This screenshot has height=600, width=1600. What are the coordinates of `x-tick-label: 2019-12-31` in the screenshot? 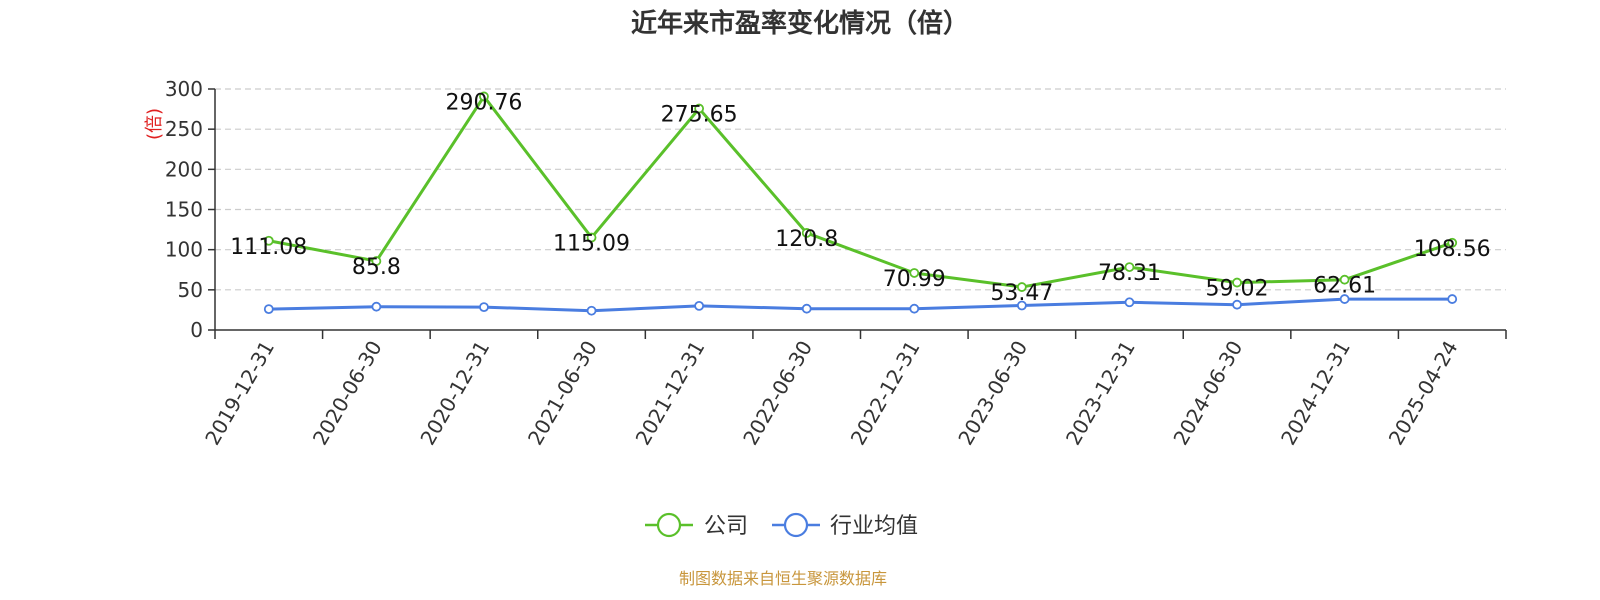 It's located at (239, 393).